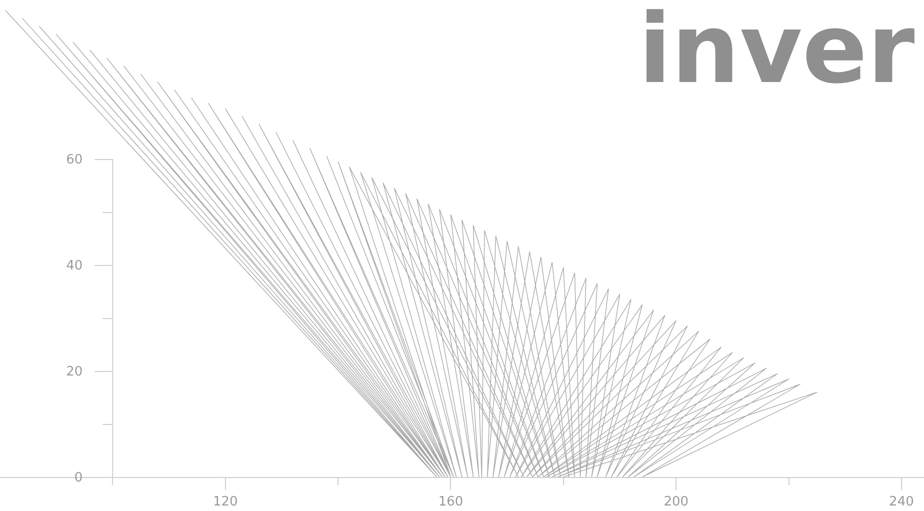 This screenshot has width=924, height=511. I want to click on x-tick-label: 160, so click(451, 502).